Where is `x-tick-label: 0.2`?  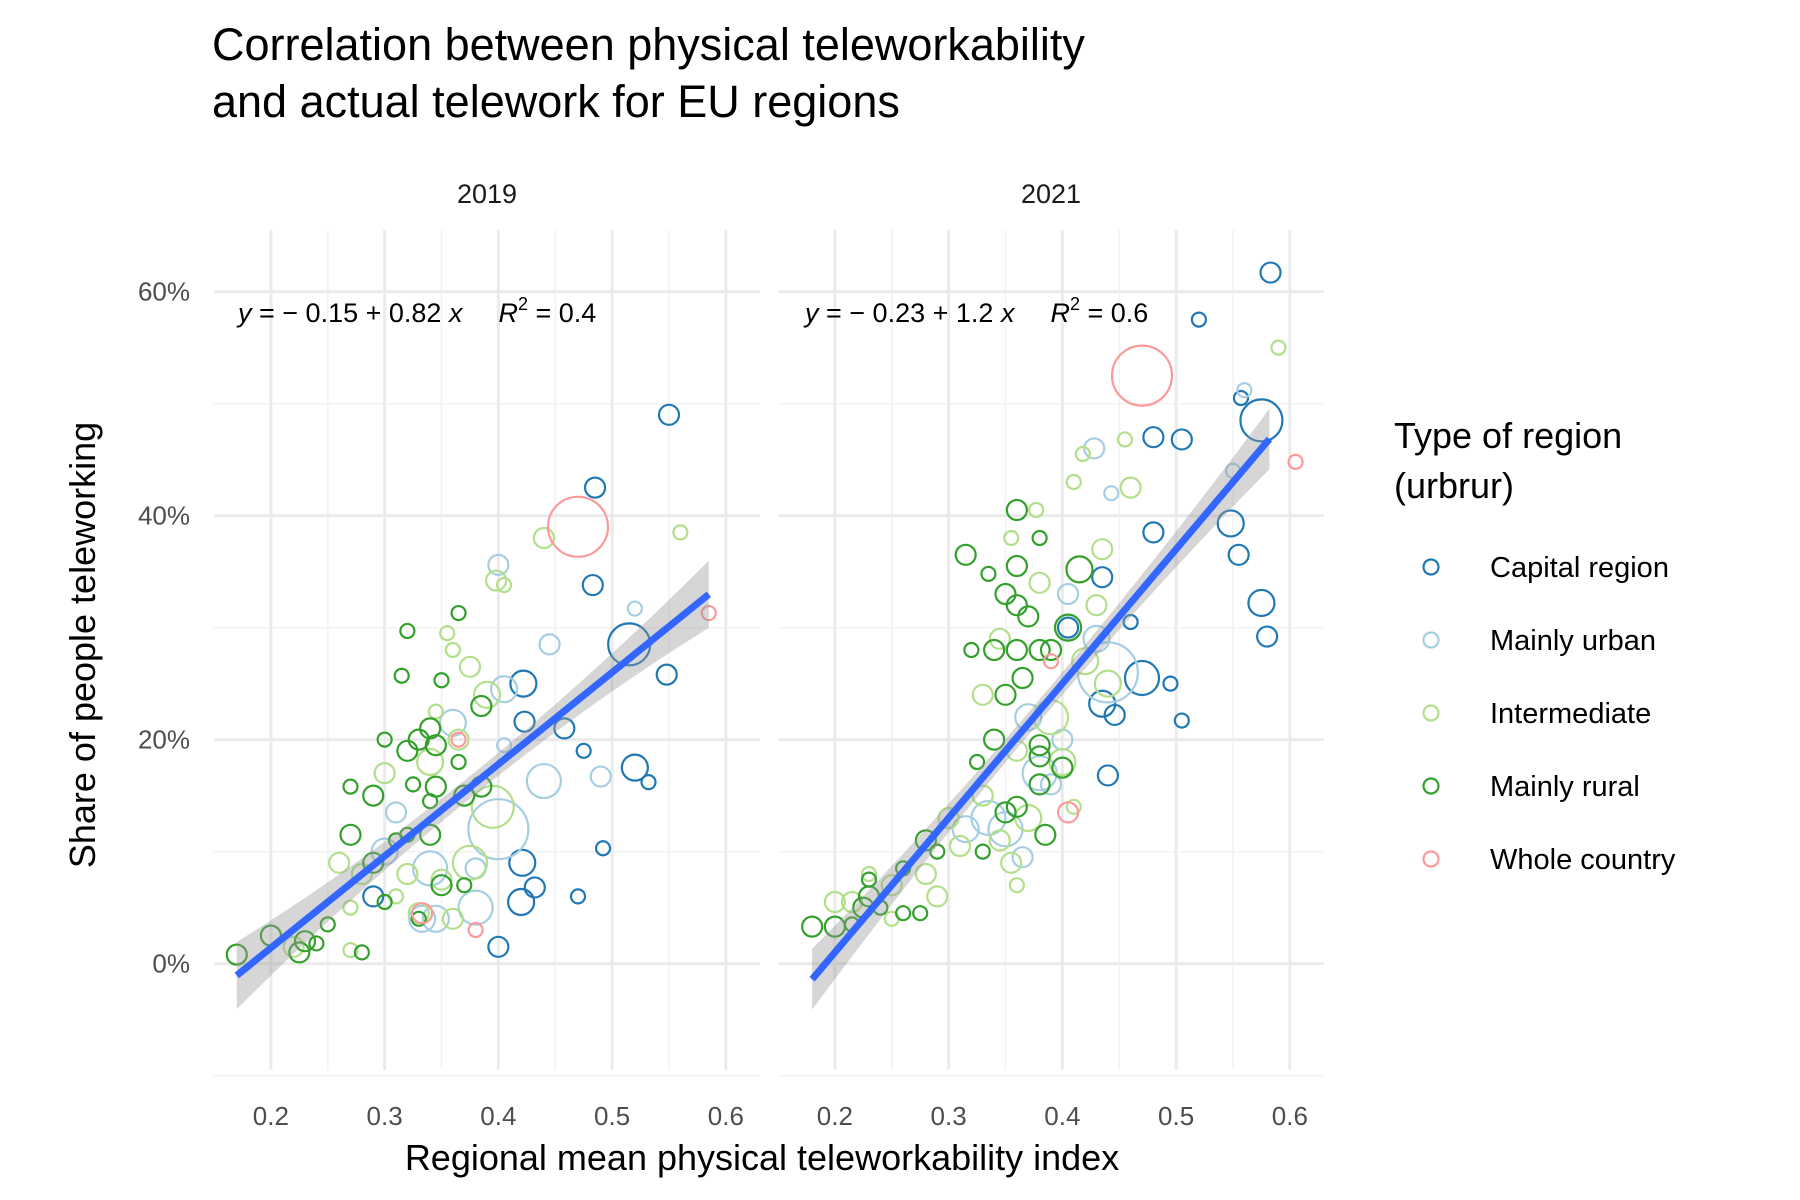 x-tick-label: 0.2 is located at coordinates (271, 1116).